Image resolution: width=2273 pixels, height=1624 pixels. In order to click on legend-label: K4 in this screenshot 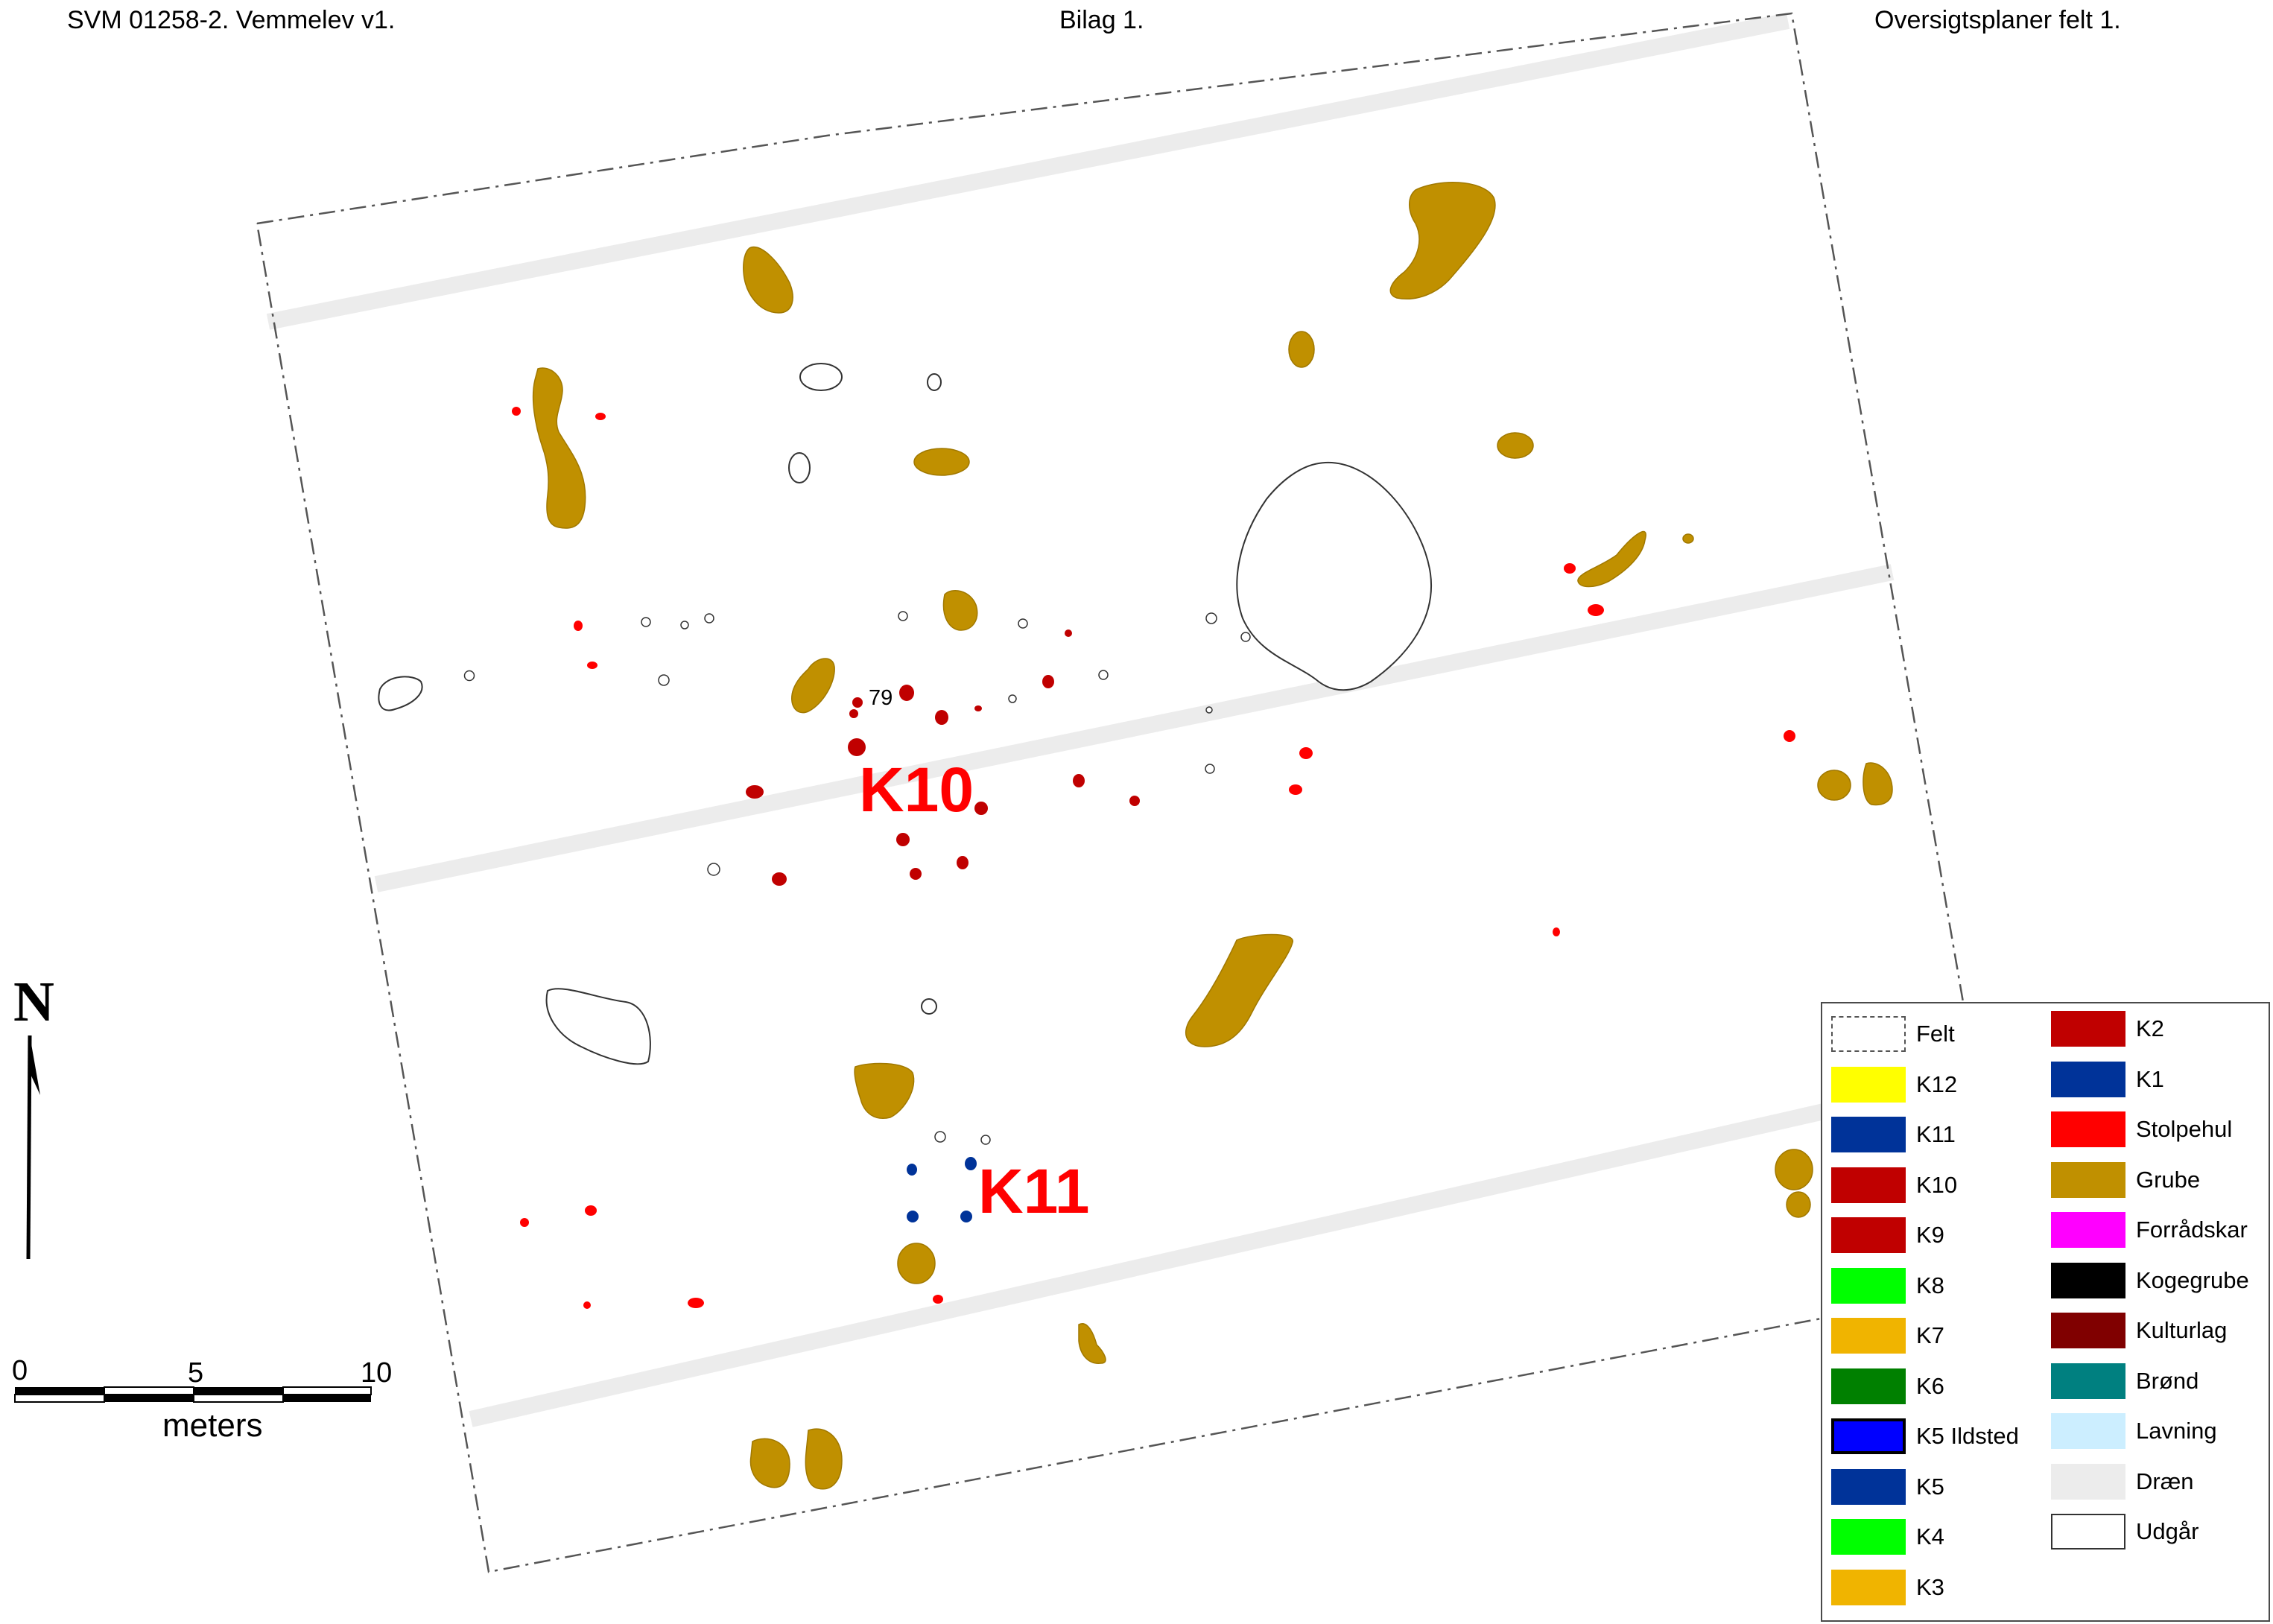, I will do `click(1930, 1536)`.